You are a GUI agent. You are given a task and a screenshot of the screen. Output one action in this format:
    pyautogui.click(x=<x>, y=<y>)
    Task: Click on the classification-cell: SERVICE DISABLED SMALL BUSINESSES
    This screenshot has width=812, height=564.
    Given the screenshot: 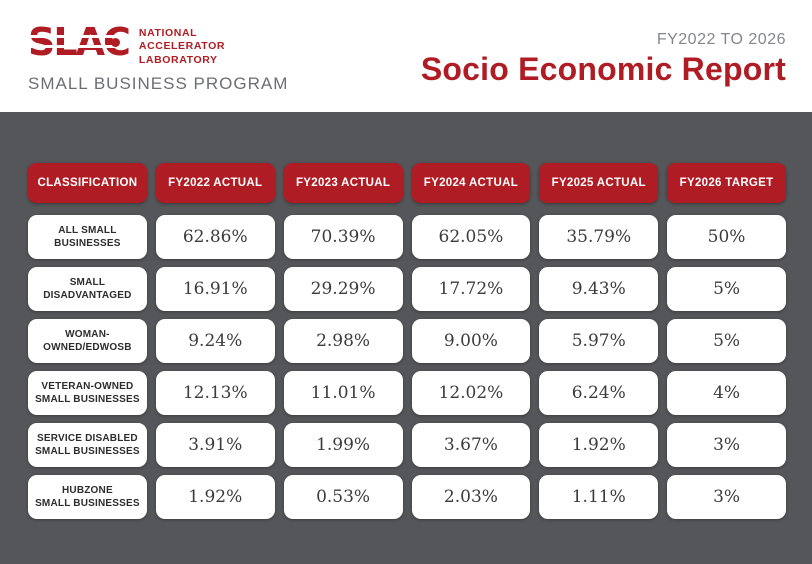 What is the action you would take?
    pyautogui.click(x=87, y=445)
    